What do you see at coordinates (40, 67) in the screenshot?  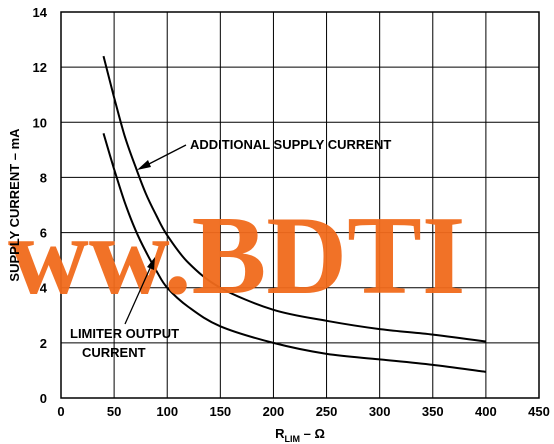 I see `y-tick-label-6: 12` at bounding box center [40, 67].